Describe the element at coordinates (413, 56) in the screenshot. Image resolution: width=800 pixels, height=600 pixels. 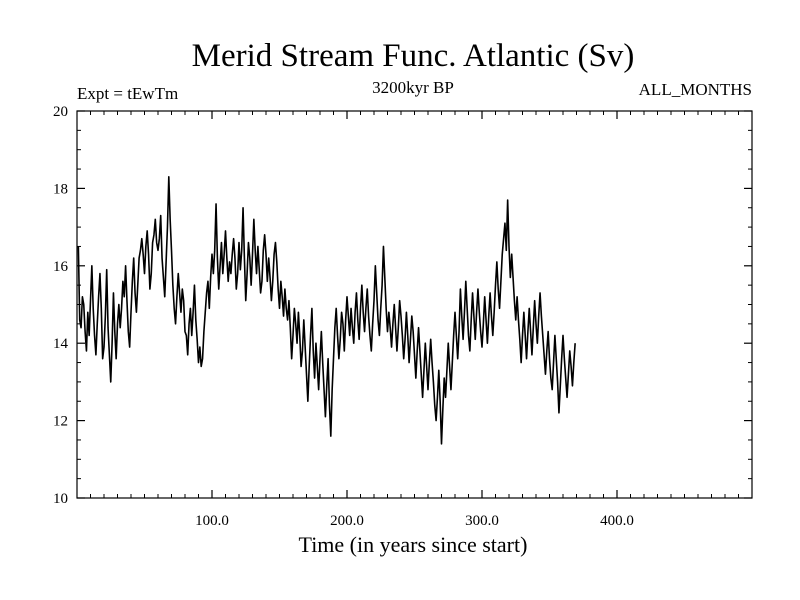
I see `chart-title: Merid Stream Func. Atlantic (Sv)` at that location.